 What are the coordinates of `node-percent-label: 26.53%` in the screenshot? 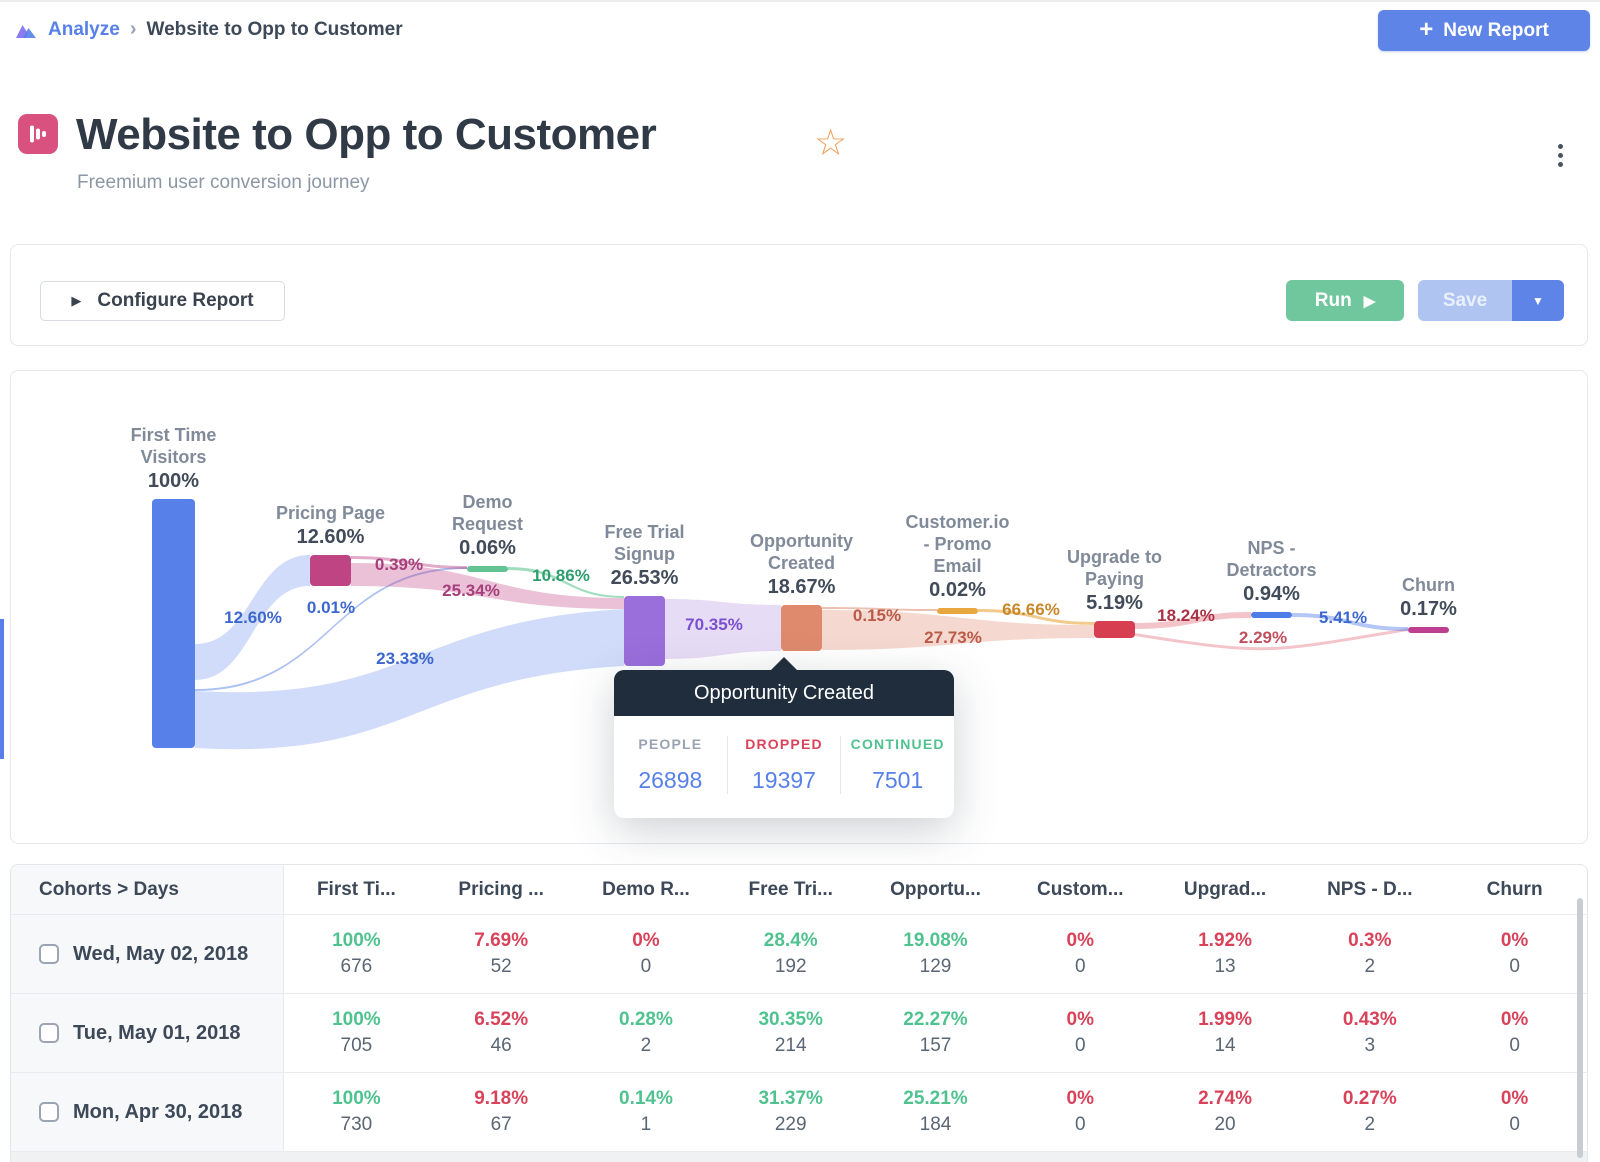 It's located at (645, 578).